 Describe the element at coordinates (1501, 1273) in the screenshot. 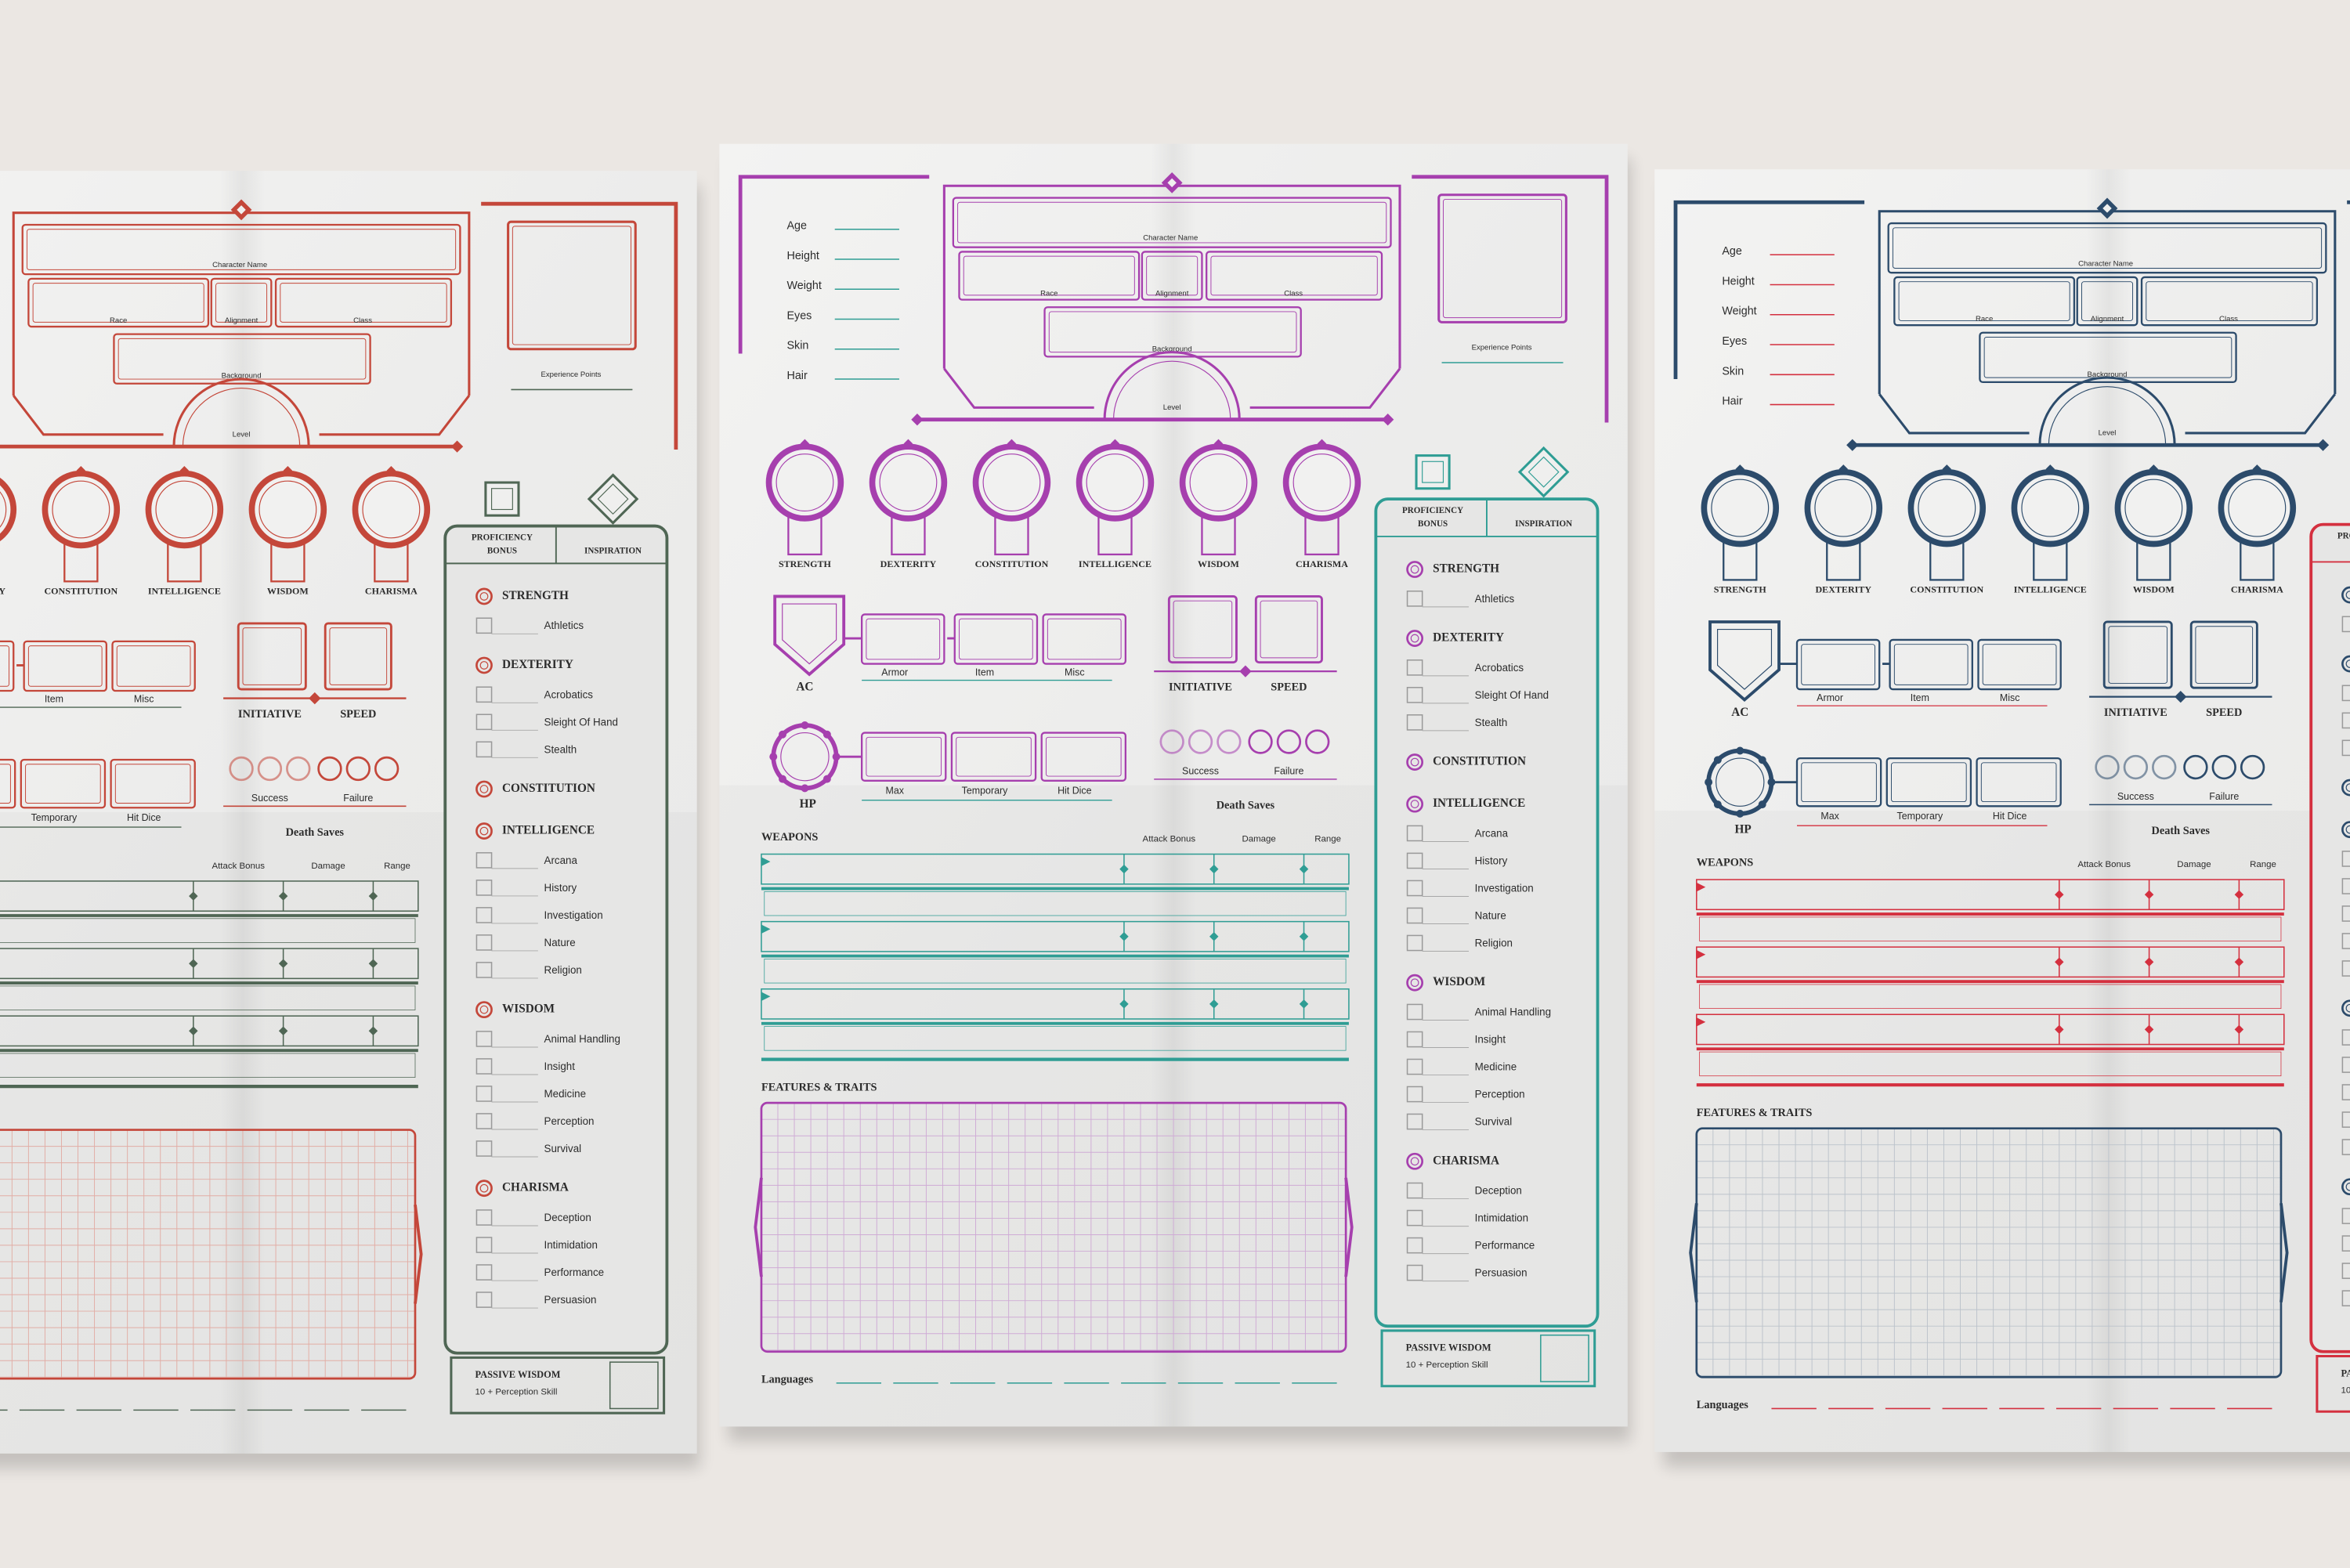

I see `skill-label: Persuasion` at that location.